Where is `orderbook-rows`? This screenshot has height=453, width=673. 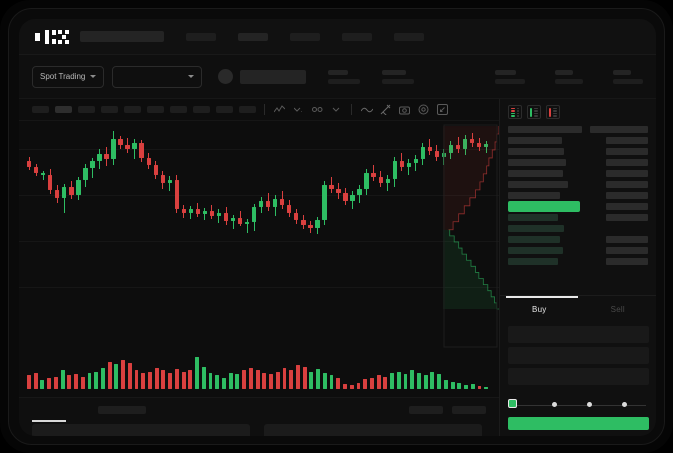
orderbook-rows is located at coordinates (578, 218).